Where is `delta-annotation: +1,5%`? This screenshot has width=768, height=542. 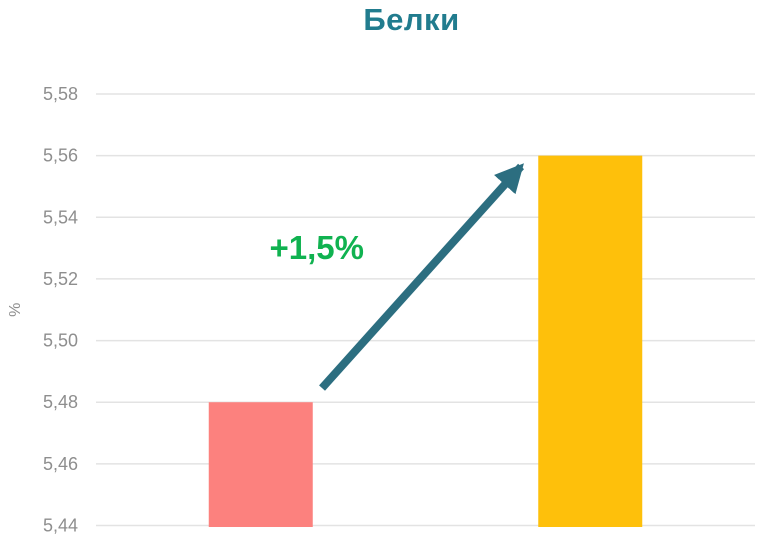 delta-annotation: +1,5% is located at coordinates (317, 247).